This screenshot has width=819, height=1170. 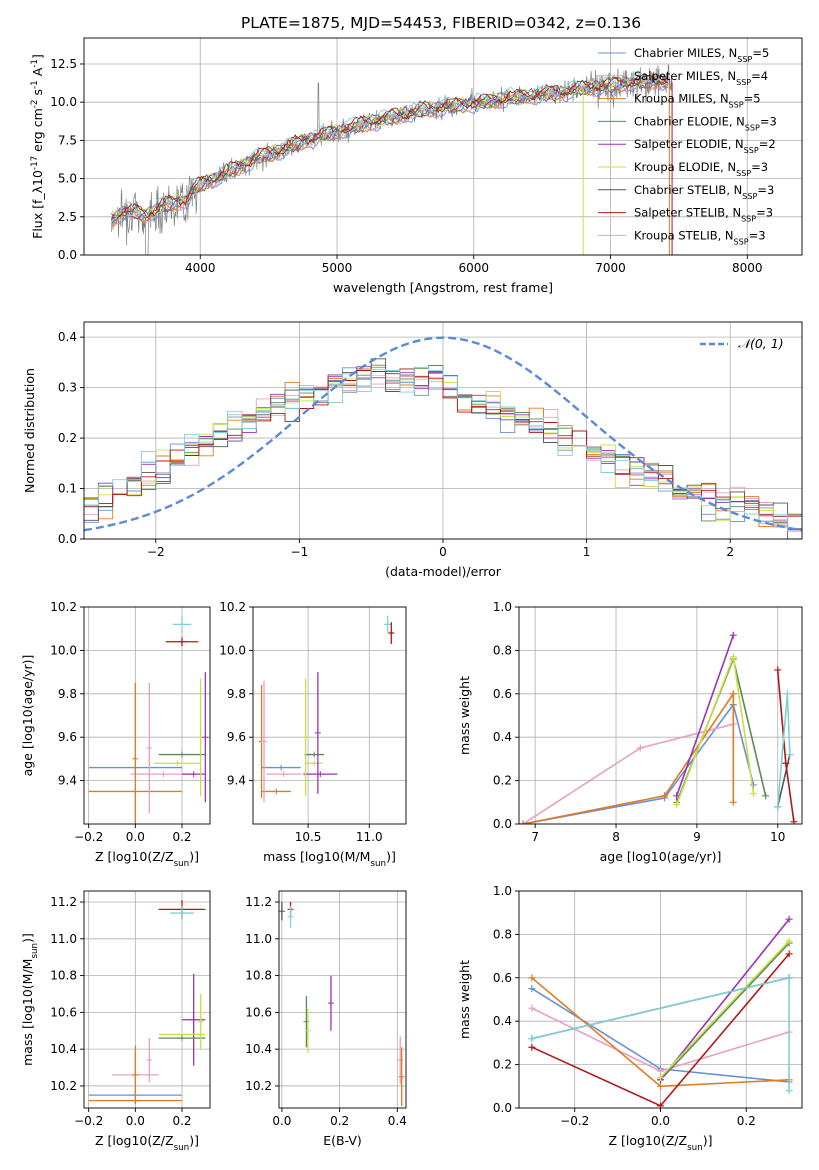 I want to click on x-tick-label: 5000, so click(x=337, y=268).